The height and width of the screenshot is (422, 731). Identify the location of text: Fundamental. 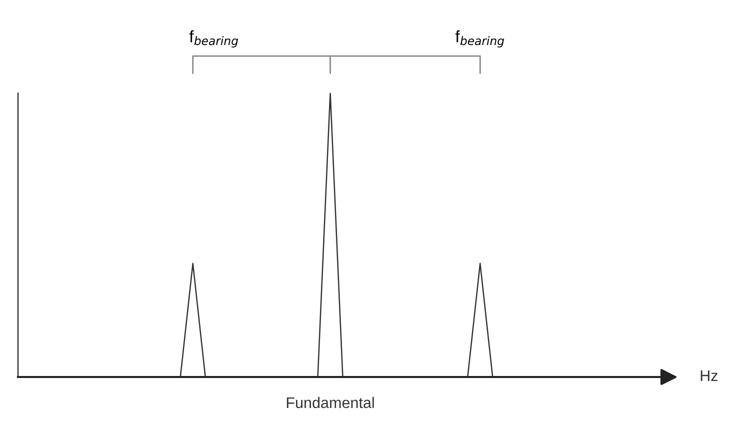
(330, 402).